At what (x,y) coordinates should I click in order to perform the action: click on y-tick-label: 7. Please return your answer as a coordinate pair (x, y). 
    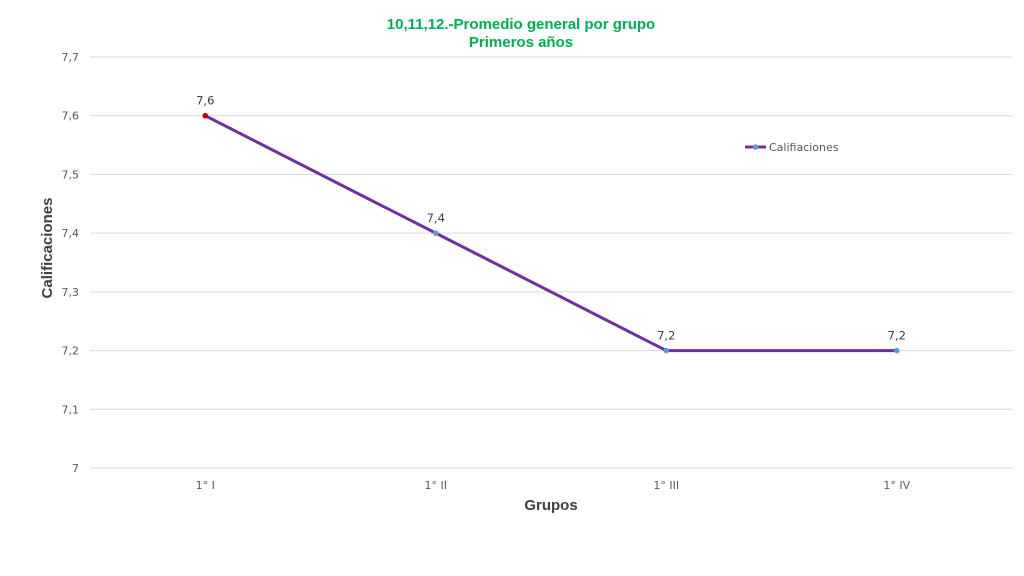
    Looking at the image, I should click on (75, 468).